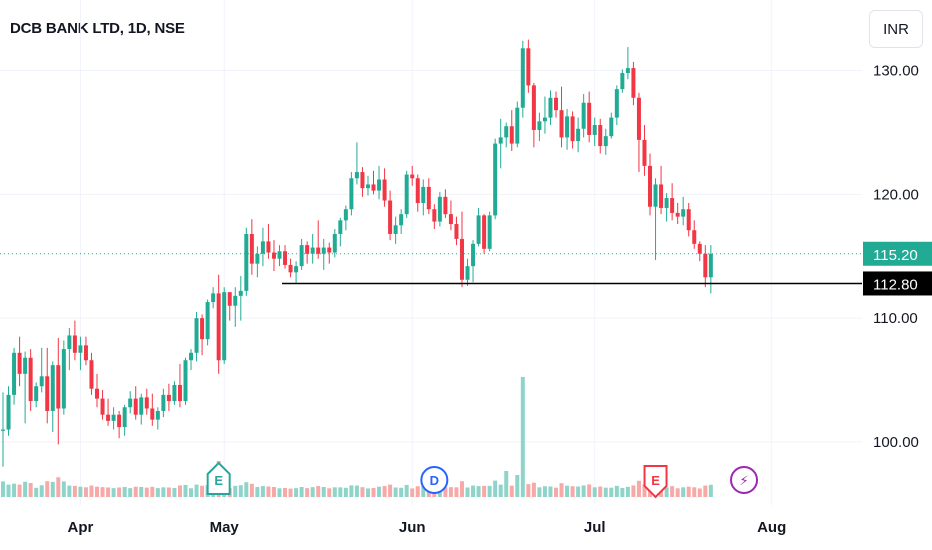  What do you see at coordinates (412, 527) in the screenshot?
I see `x-tick-label: Jun` at bounding box center [412, 527].